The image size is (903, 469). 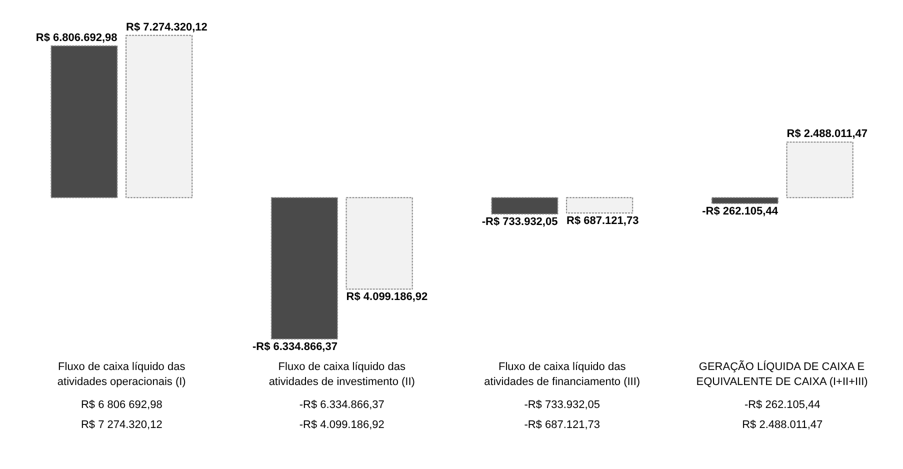 What do you see at coordinates (782, 424) in the screenshot?
I see `text: R$ 2.488.011,47` at bounding box center [782, 424].